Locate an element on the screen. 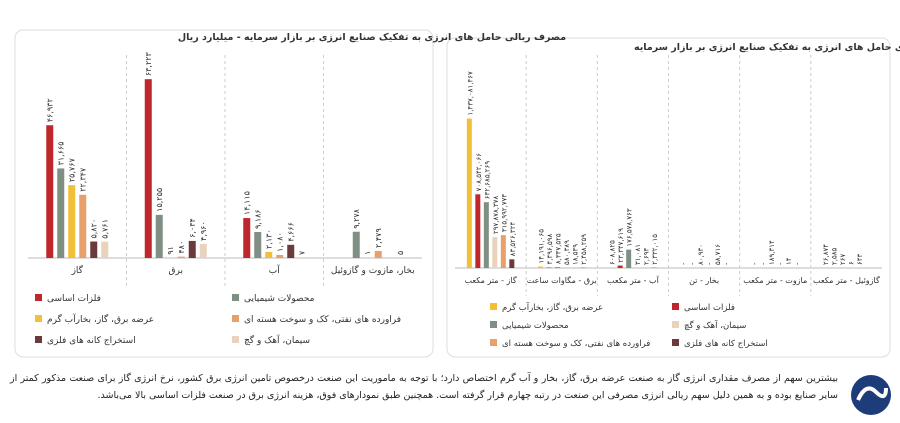  value-label: ۸,۳۳۷,۵۲۵ is located at coordinates (559, 248).